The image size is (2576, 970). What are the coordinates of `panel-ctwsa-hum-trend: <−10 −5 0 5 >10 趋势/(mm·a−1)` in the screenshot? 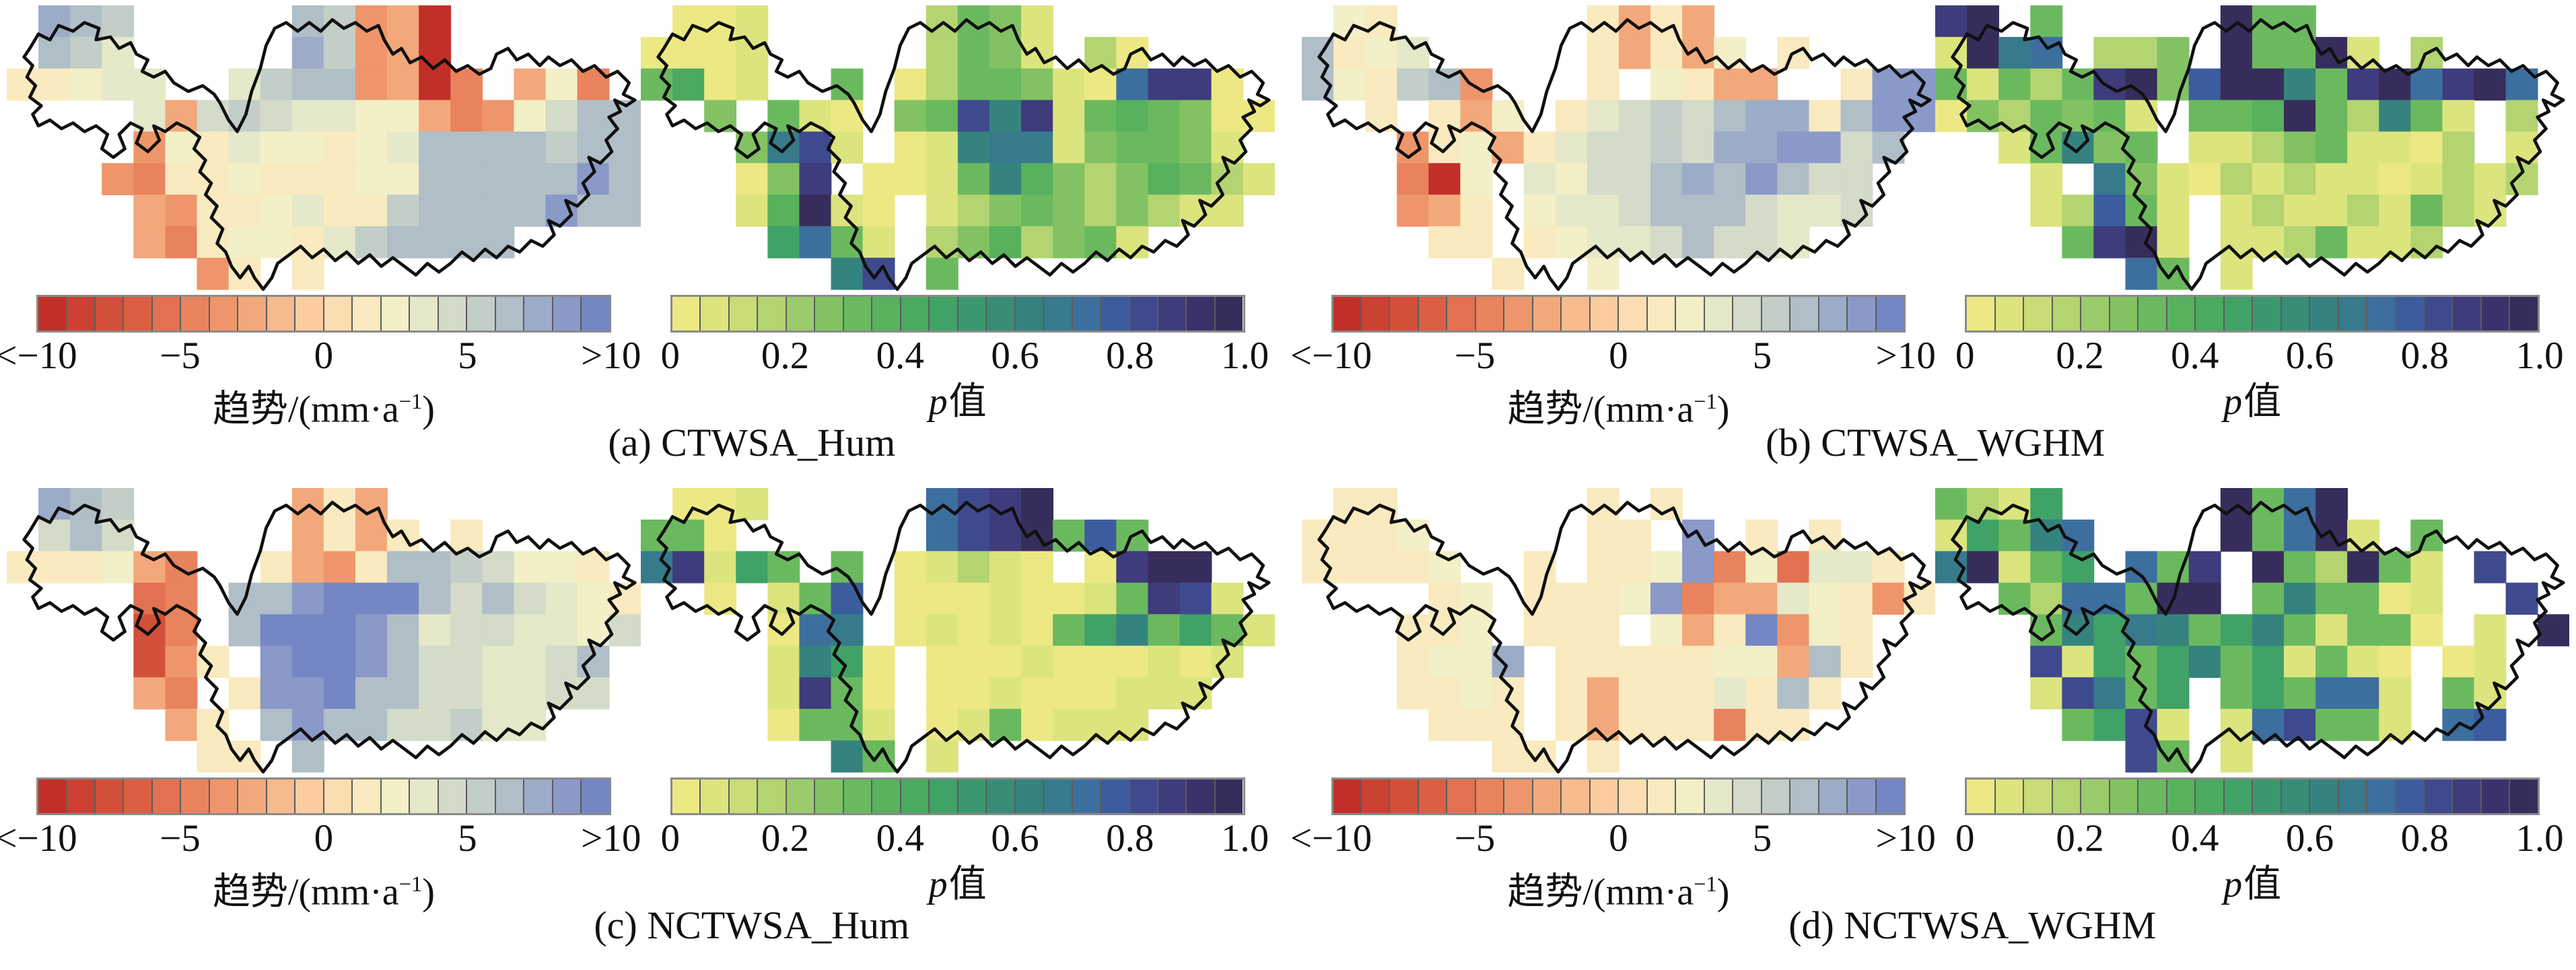 It's located at (320, 218).